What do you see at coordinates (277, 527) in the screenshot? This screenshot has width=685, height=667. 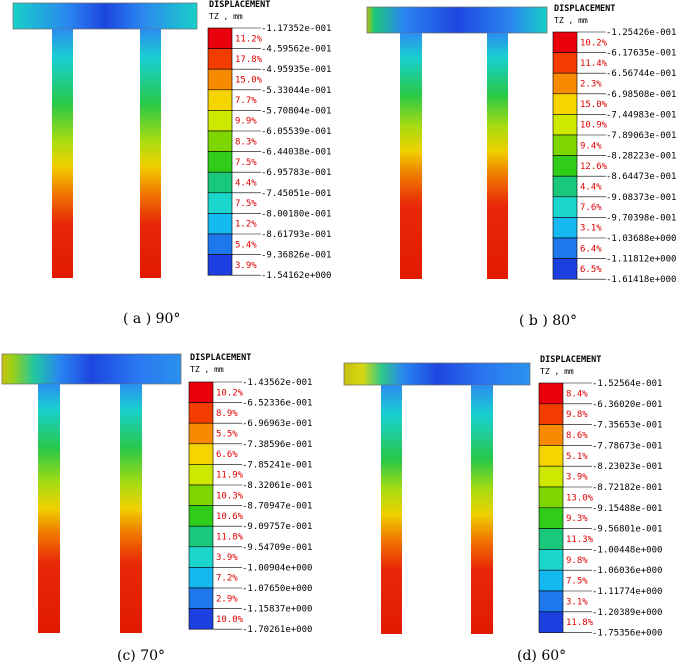 I see `legend-value: -9.09757e-001` at bounding box center [277, 527].